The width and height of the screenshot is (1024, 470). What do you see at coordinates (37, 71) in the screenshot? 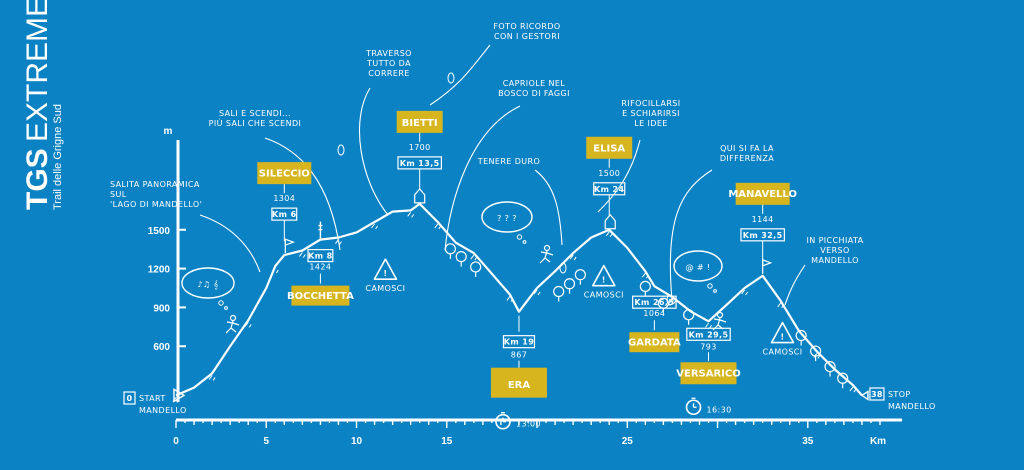
I see `title-name: EXTREME` at bounding box center [37, 71].